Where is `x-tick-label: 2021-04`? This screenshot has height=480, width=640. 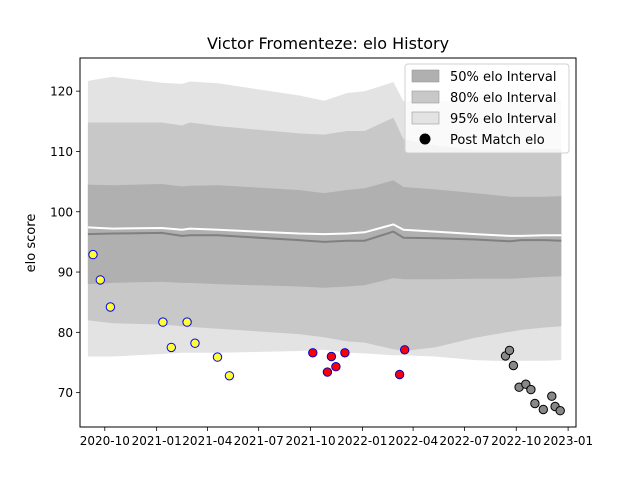 x-tick-label: 2021-04 is located at coordinates (207, 441).